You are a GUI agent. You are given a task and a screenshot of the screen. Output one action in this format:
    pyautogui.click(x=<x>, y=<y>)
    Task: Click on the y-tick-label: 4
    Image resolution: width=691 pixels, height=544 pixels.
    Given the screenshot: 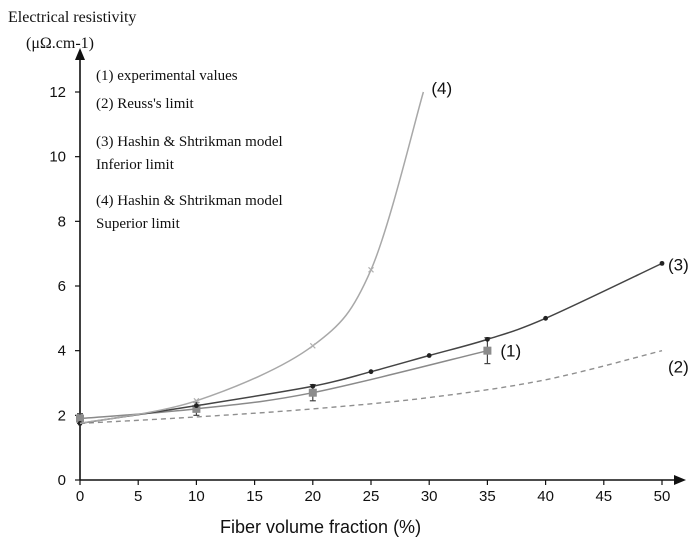 What is the action you would take?
    pyautogui.click(x=62, y=351)
    